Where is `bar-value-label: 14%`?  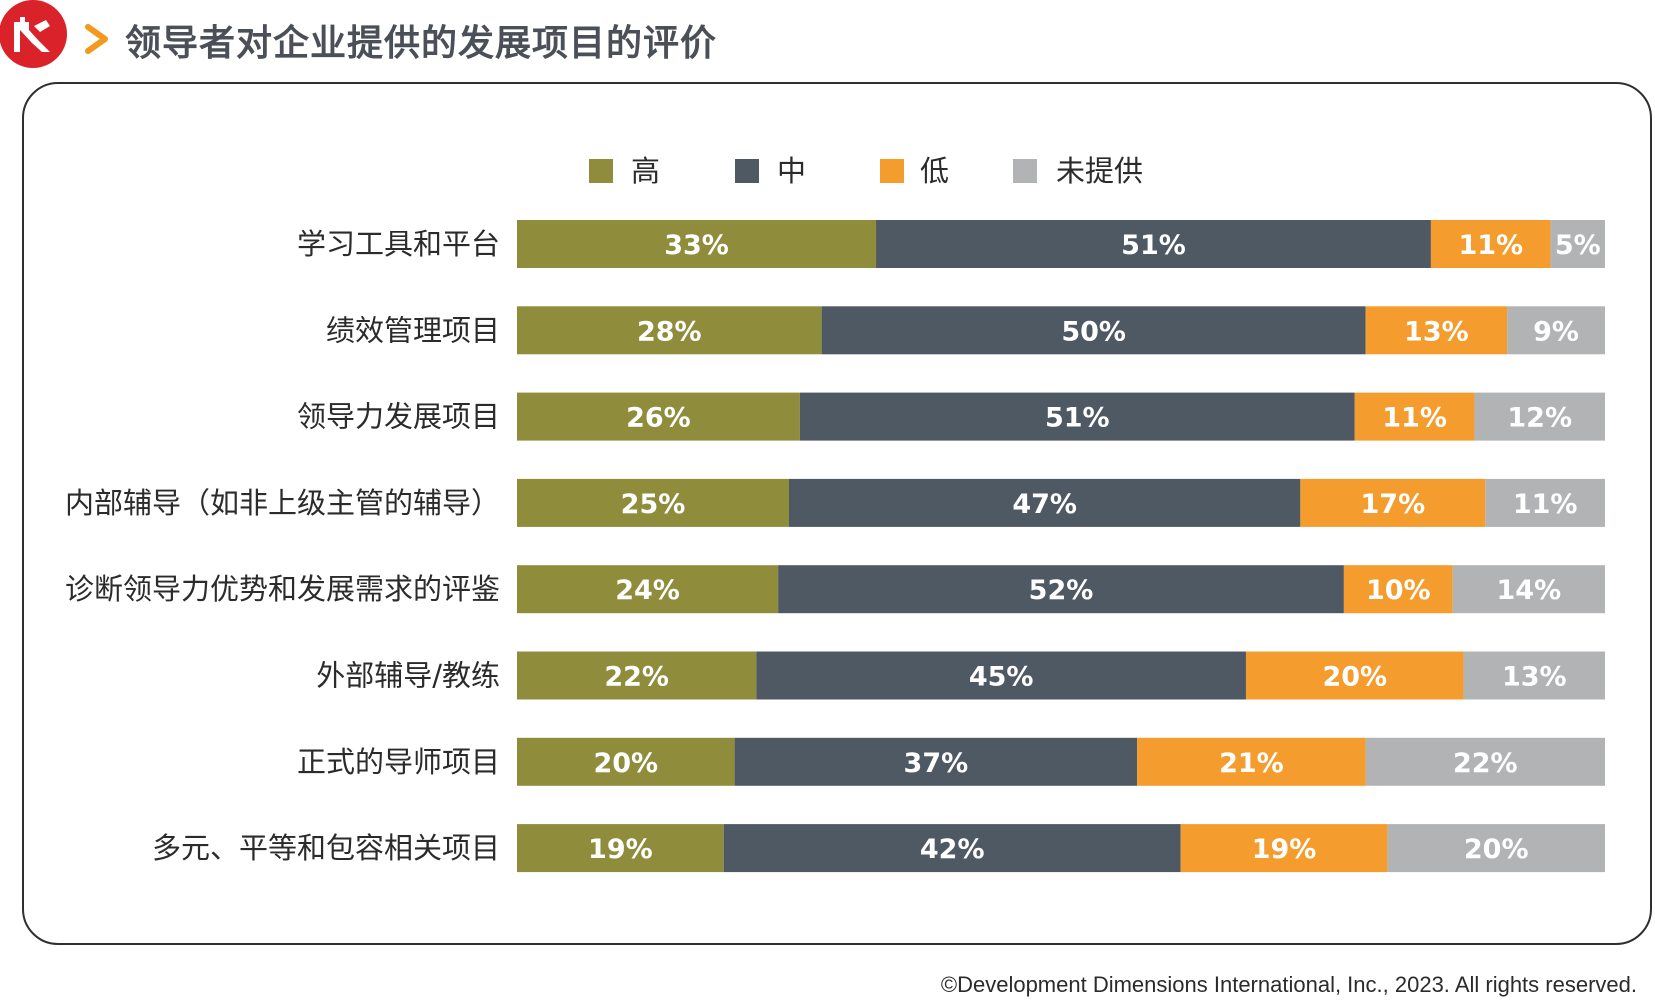 bar-value-label: 14% is located at coordinates (1529, 590).